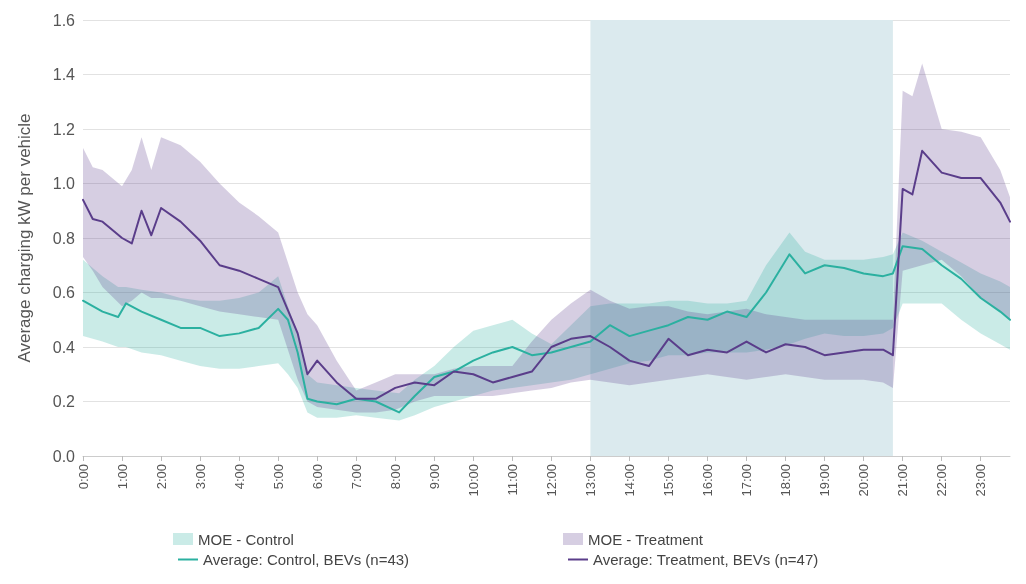 This screenshot has width=1026, height=584. Describe the element at coordinates (590, 480) in the screenshot. I see `x-tick-label: 13:00` at that location.